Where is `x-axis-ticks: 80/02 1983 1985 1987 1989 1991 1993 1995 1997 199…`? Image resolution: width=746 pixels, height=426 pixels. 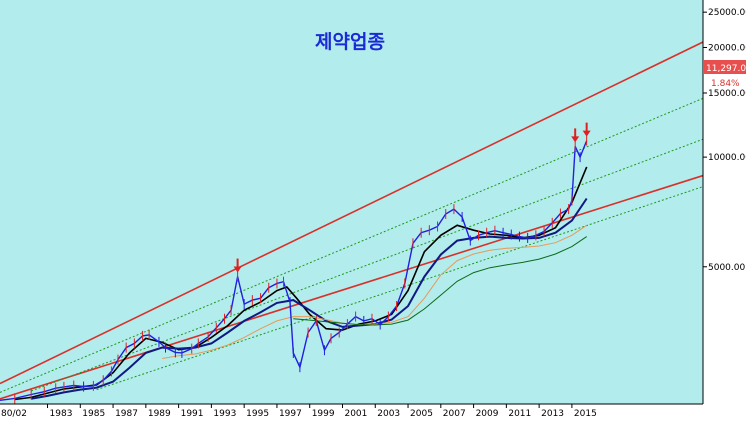 x-axis-ticks: 80/02 1983 1985 1987 1989 1991 1993 1995 1997 199… is located at coordinates (299, 411).